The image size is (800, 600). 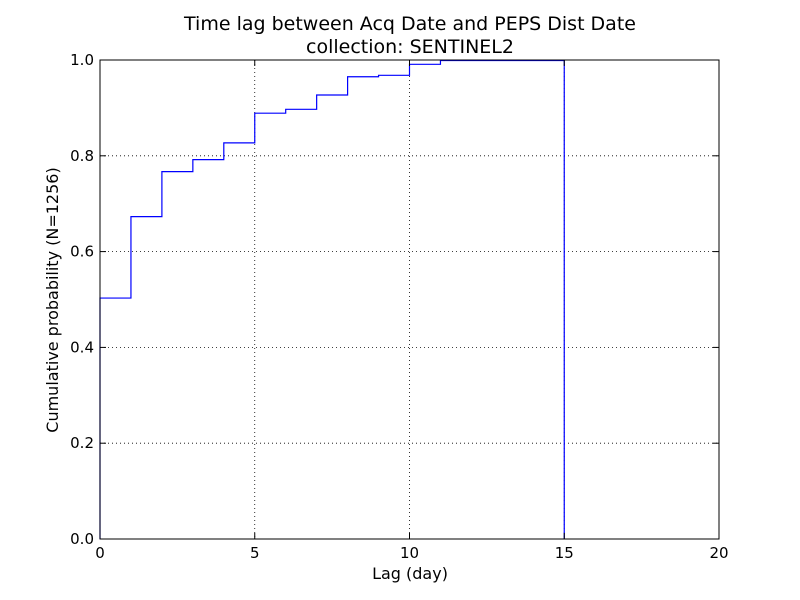 I want to click on x-tick-label: 0, so click(x=100, y=553).